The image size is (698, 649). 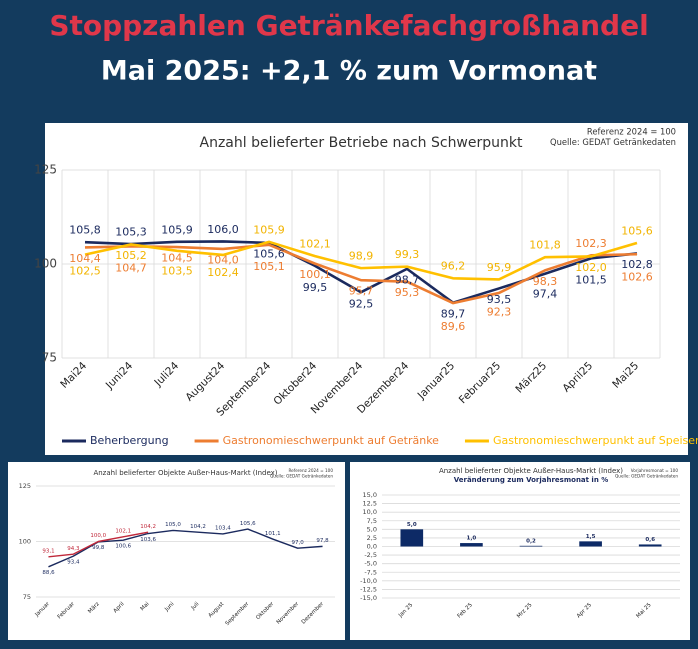 What do you see at coordinates (223, 260) in the screenshot?
I see `data-label: 104,0` at bounding box center [223, 260].